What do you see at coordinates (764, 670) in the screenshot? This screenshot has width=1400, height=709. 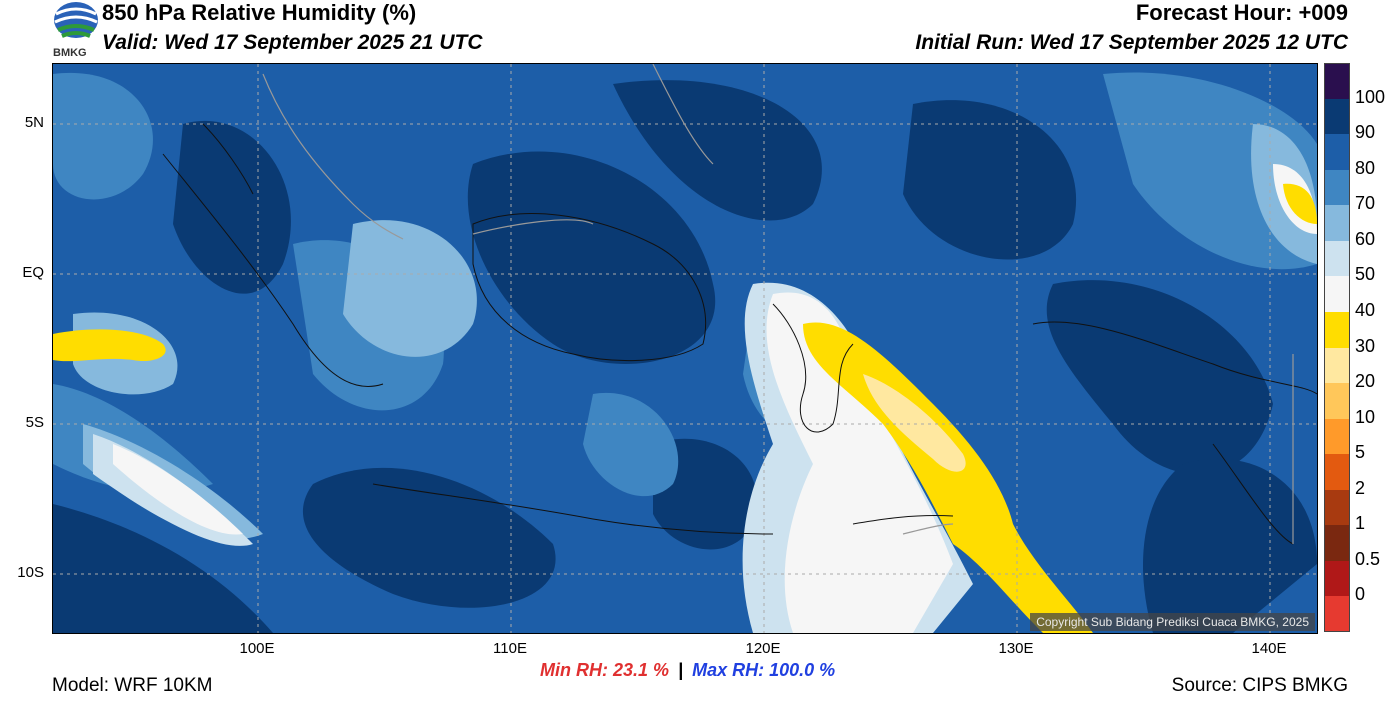 I see `max-rh: Max RH: 100.0 %` at bounding box center [764, 670].